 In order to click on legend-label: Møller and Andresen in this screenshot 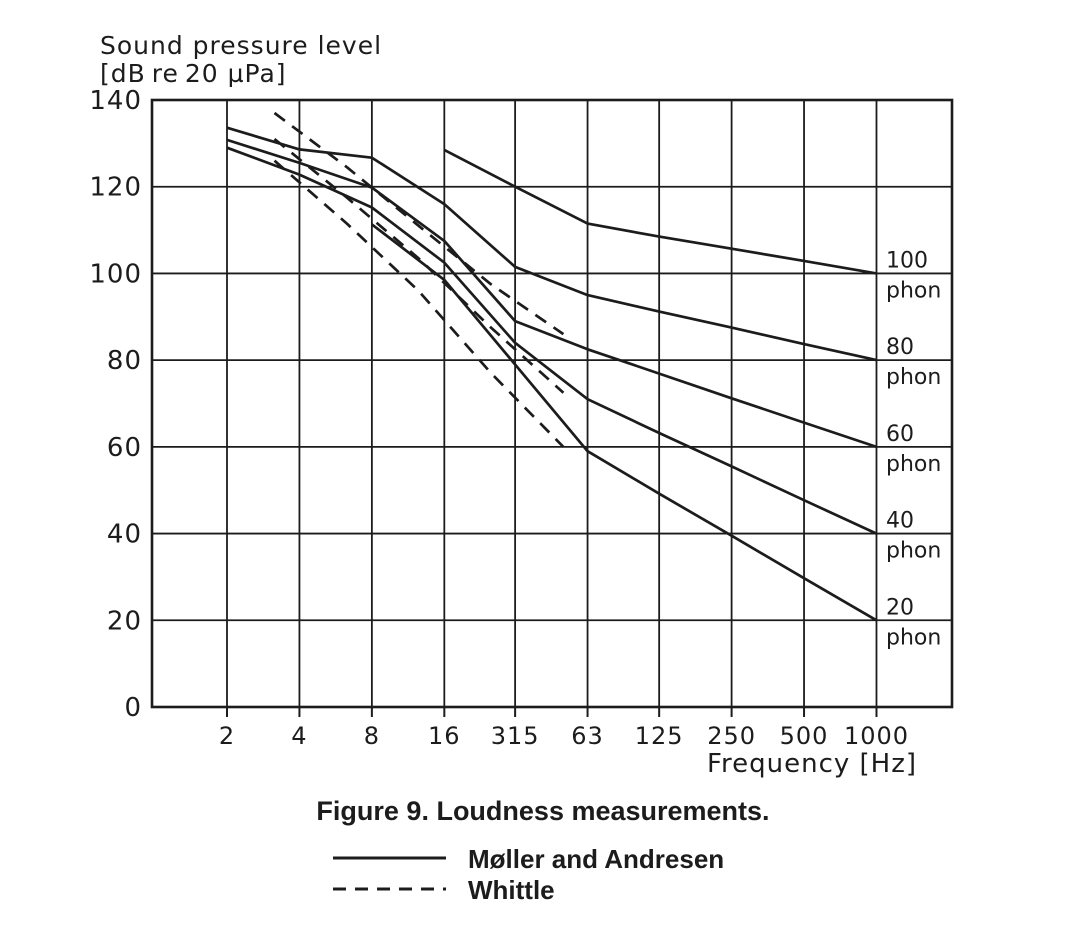, I will do `click(596, 859)`.